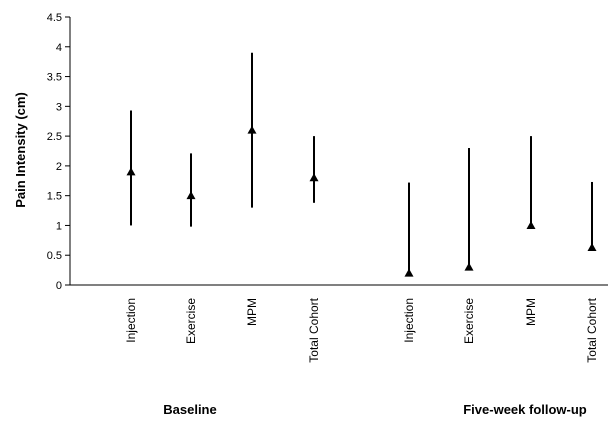 This screenshot has height=429, width=611. I want to click on y-tick-label: 4, so click(59, 48).